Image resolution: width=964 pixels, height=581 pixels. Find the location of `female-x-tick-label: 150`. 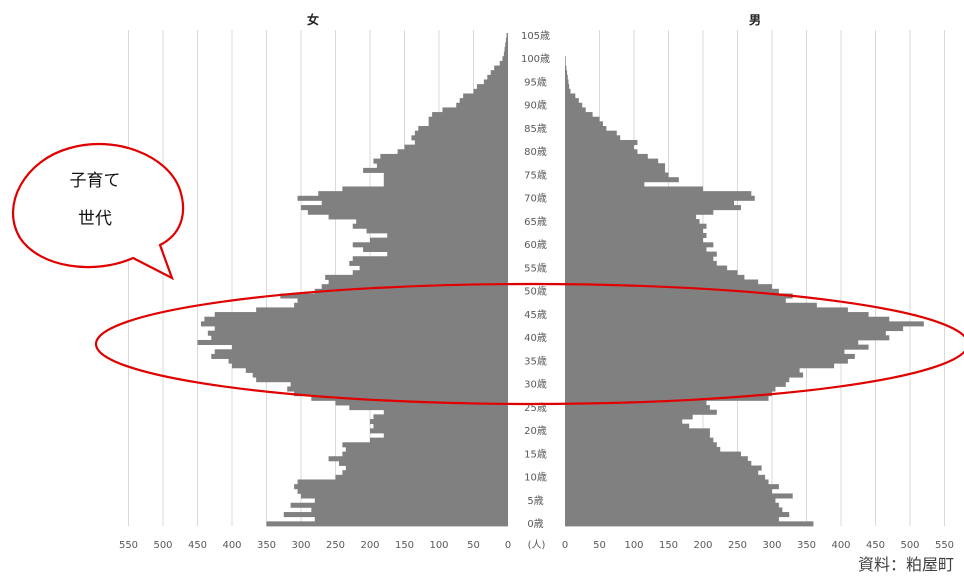

female-x-tick-label: 150 is located at coordinates (404, 545).